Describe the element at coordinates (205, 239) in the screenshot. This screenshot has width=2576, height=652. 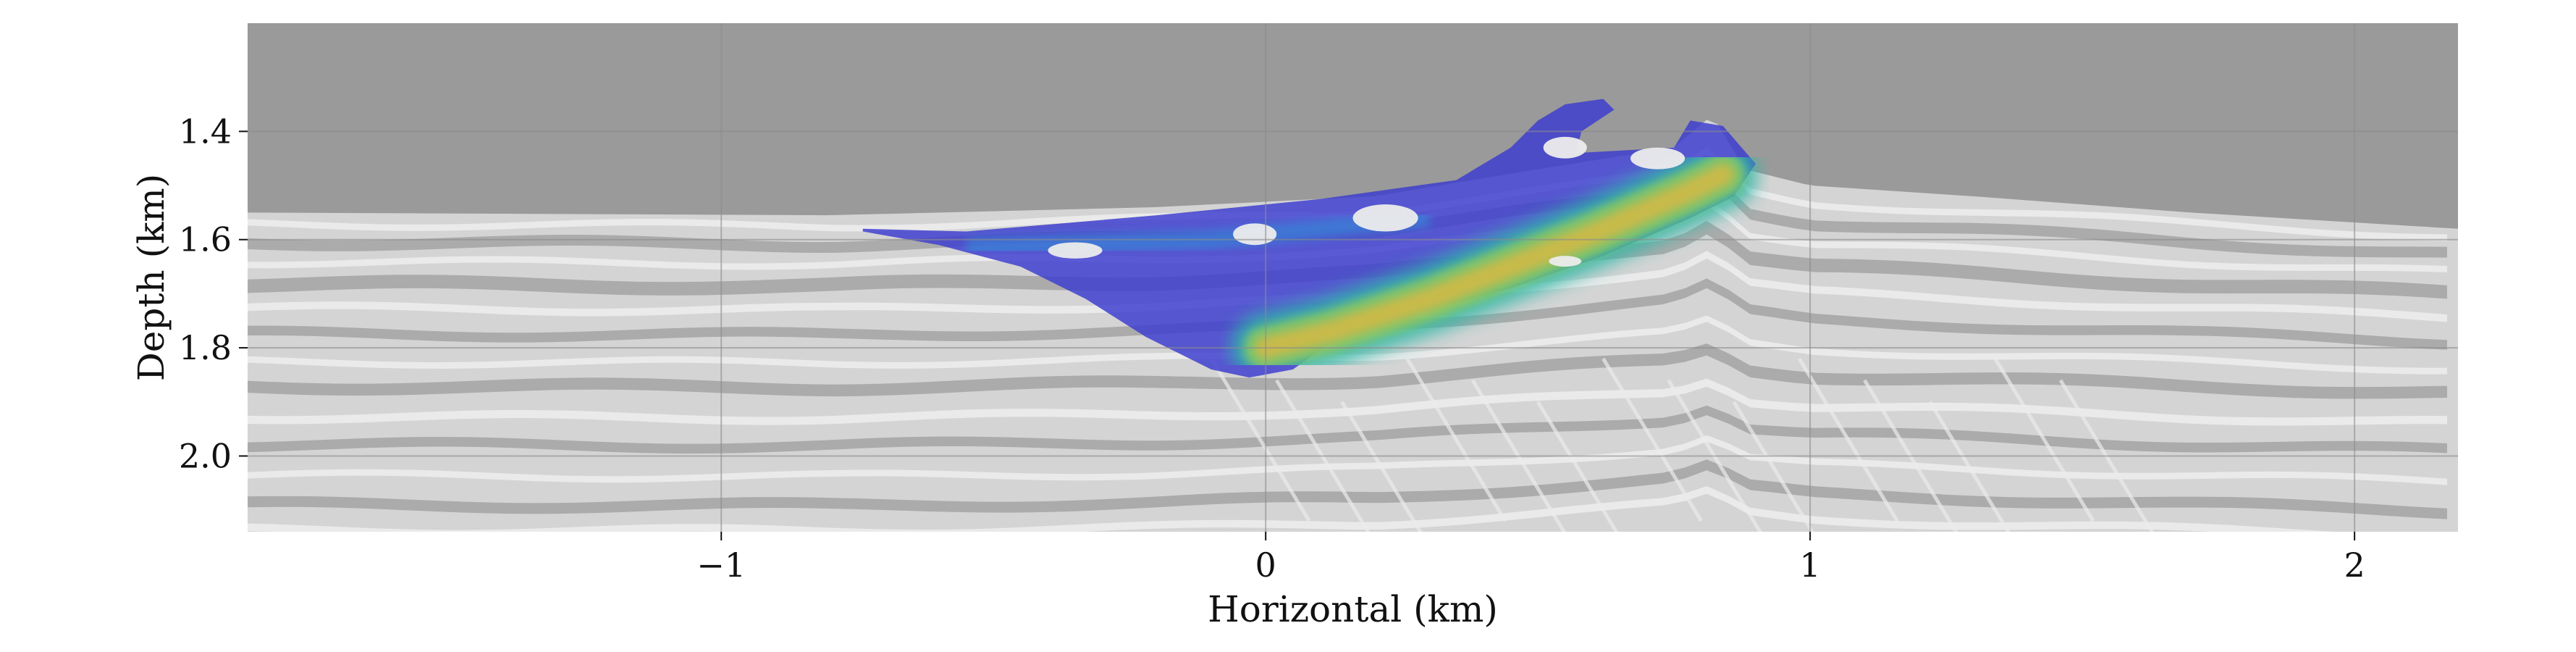
I see `y-tick-label: 1.6` at that location.